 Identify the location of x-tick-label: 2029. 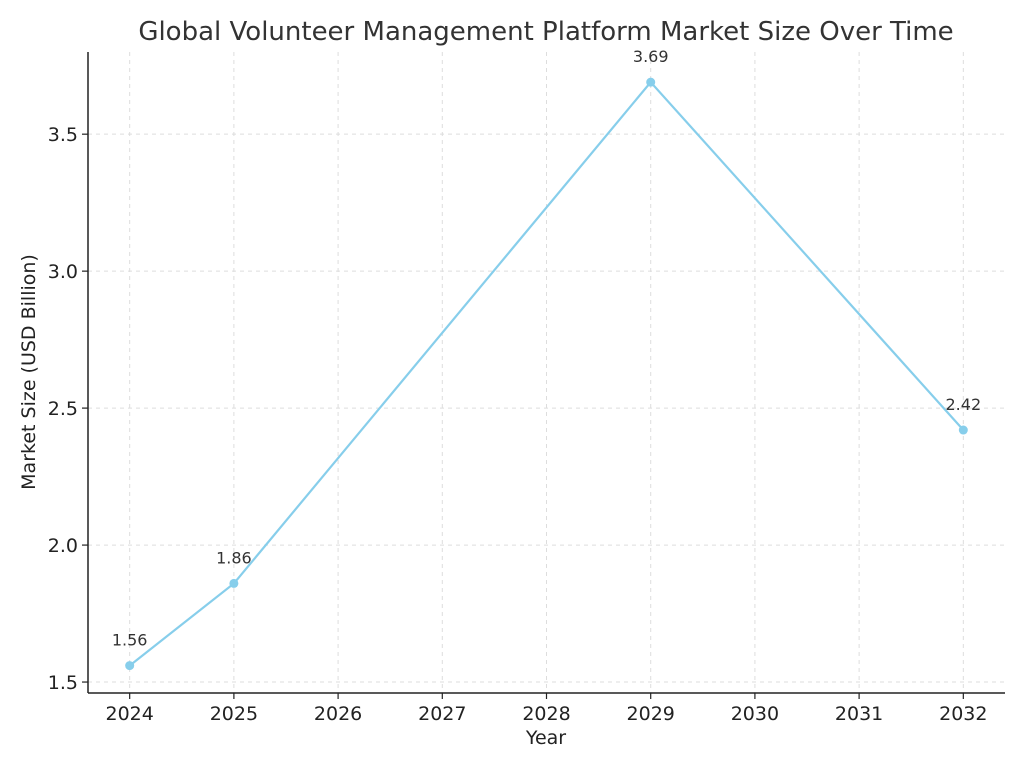
(651, 714).